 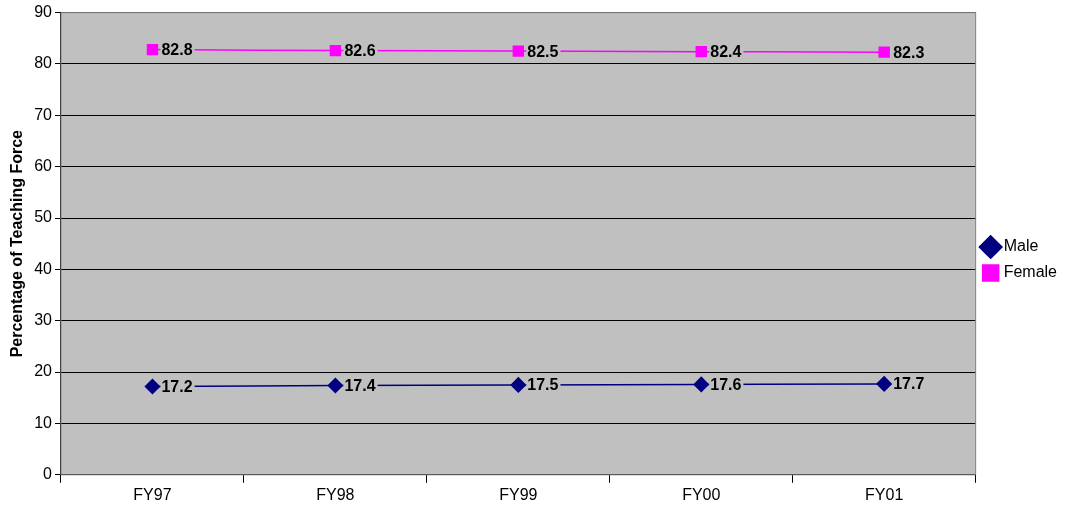 I want to click on y-tick-label: 60, so click(x=43, y=166).